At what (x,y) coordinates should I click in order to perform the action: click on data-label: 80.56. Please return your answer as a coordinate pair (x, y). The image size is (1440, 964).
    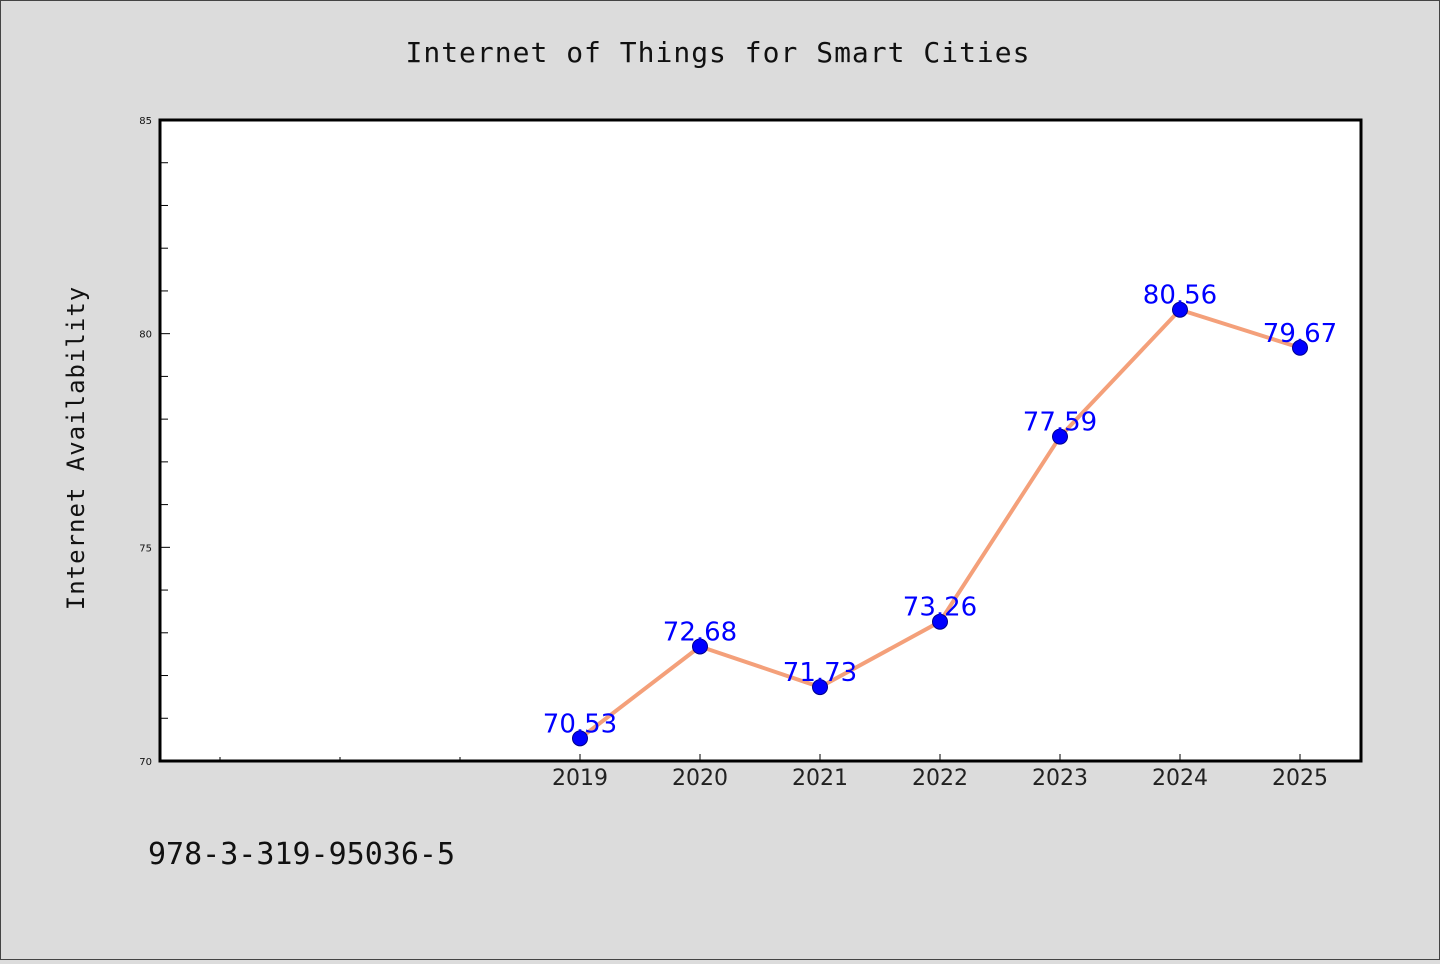
    Looking at the image, I should click on (1180, 296).